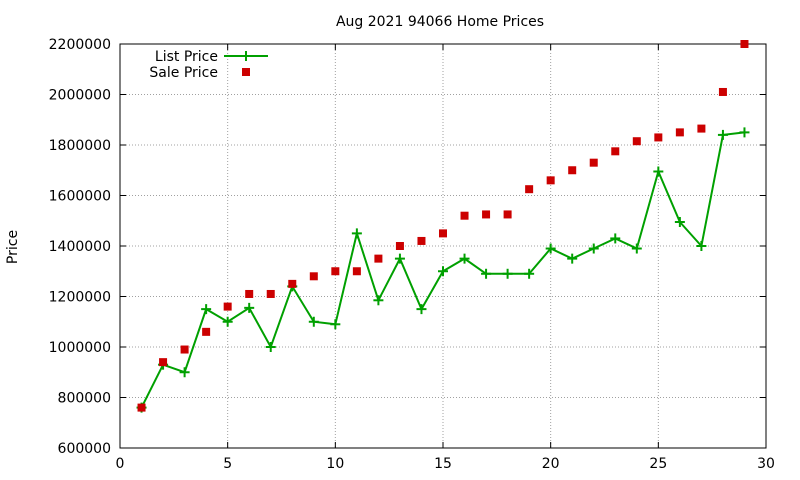 The image size is (800, 480). Describe the element at coordinates (186, 57) in the screenshot. I see `legend-label-list-price: List Price` at that location.